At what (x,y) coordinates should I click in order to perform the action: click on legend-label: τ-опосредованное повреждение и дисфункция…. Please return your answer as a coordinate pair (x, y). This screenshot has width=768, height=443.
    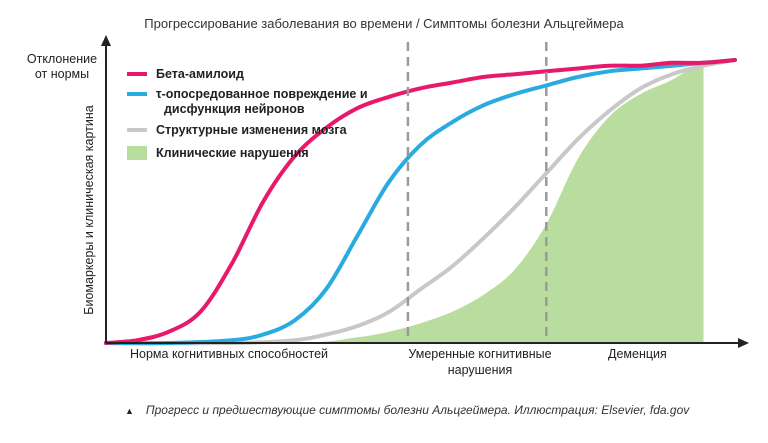
    Looking at the image, I should click on (262, 101).